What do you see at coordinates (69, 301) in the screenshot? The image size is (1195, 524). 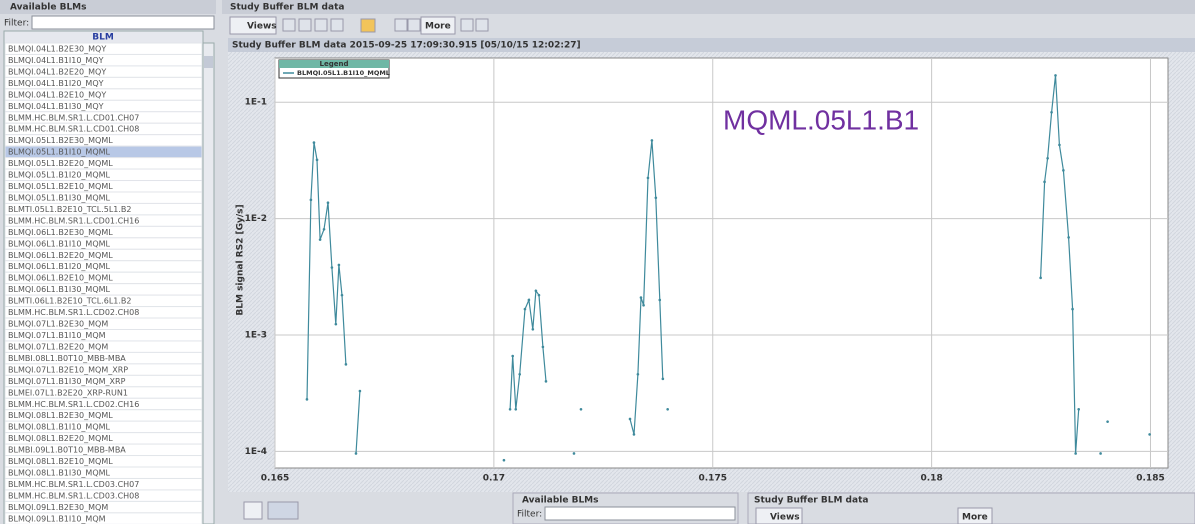 I see `list-item: BLMTI.06L1.B2E10_TCL.6L1.B2` at bounding box center [69, 301].